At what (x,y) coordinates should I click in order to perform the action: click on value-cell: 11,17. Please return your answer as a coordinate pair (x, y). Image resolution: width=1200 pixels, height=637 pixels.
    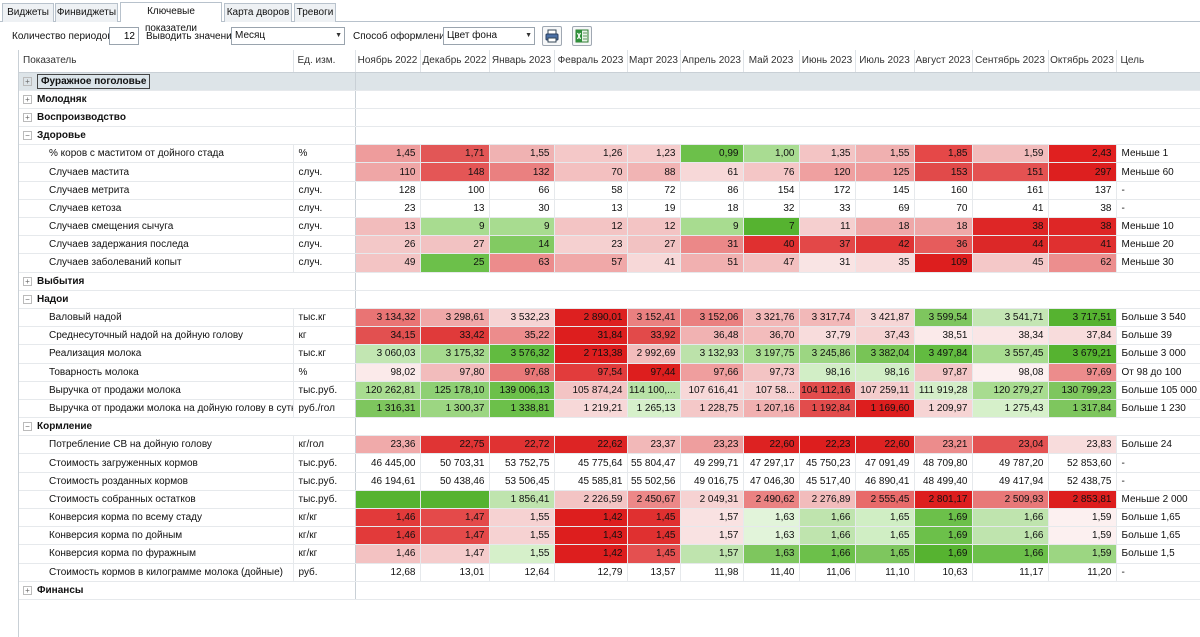
    Looking at the image, I should click on (1010, 572).